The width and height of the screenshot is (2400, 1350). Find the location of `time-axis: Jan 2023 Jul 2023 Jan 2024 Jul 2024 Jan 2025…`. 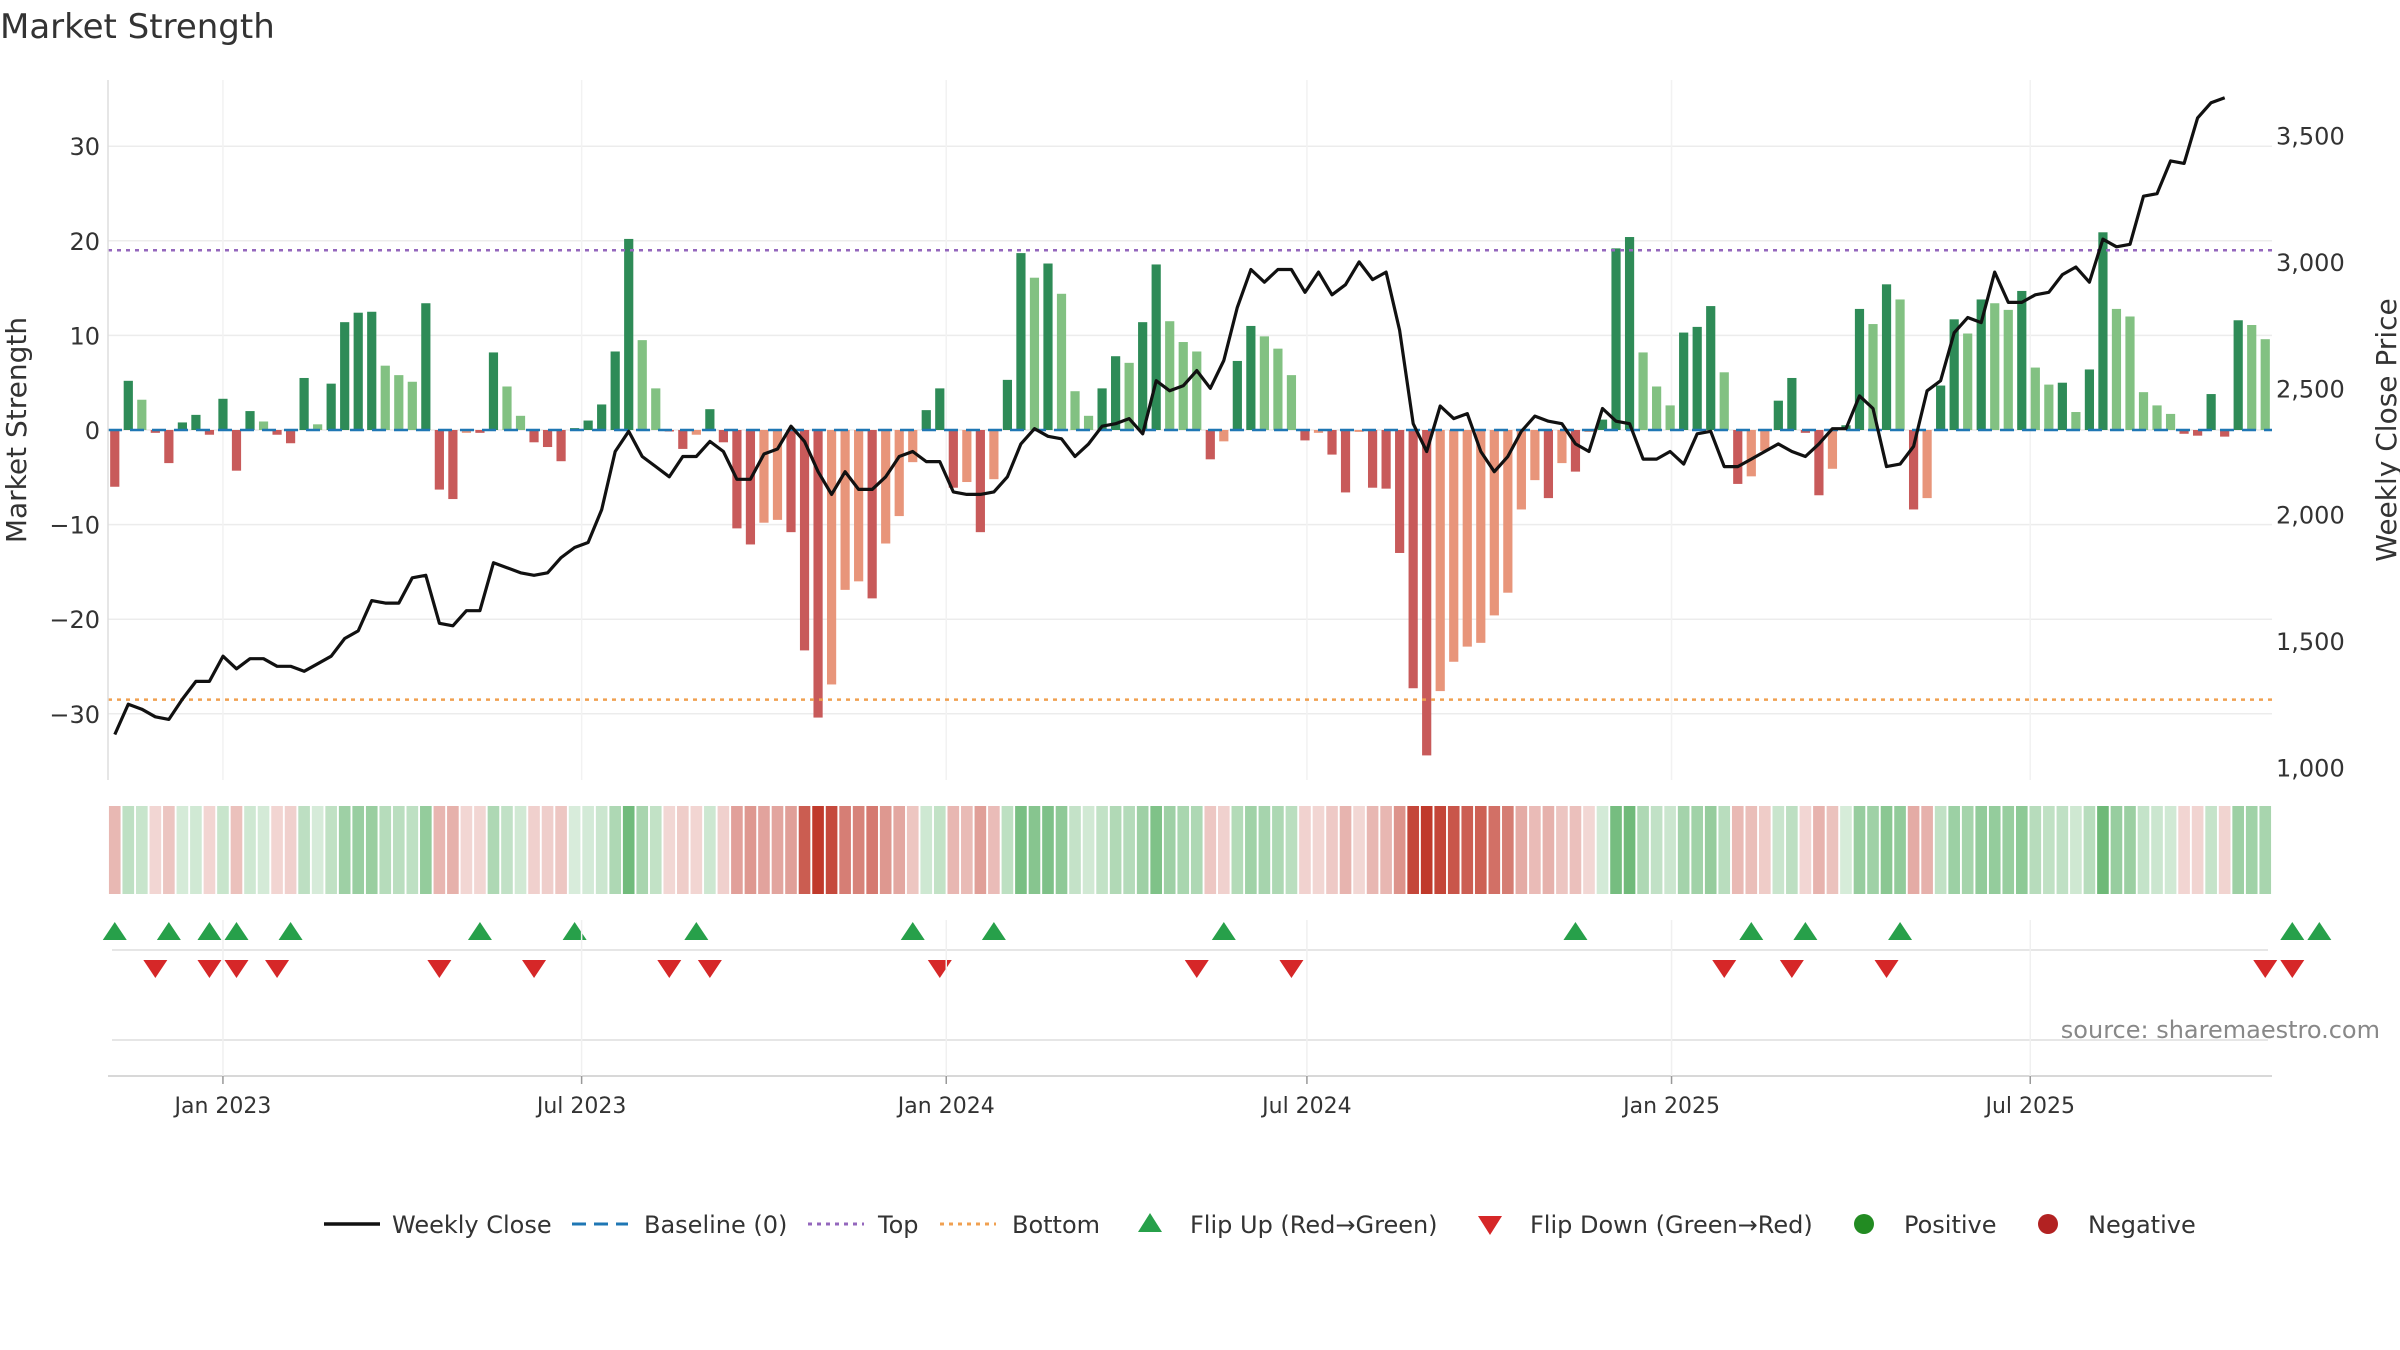

time-axis: Jan 2023 Jul 2023 Jan 2024 Jul 2024 Jan 2025… is located at coordinates (1190, 1019).